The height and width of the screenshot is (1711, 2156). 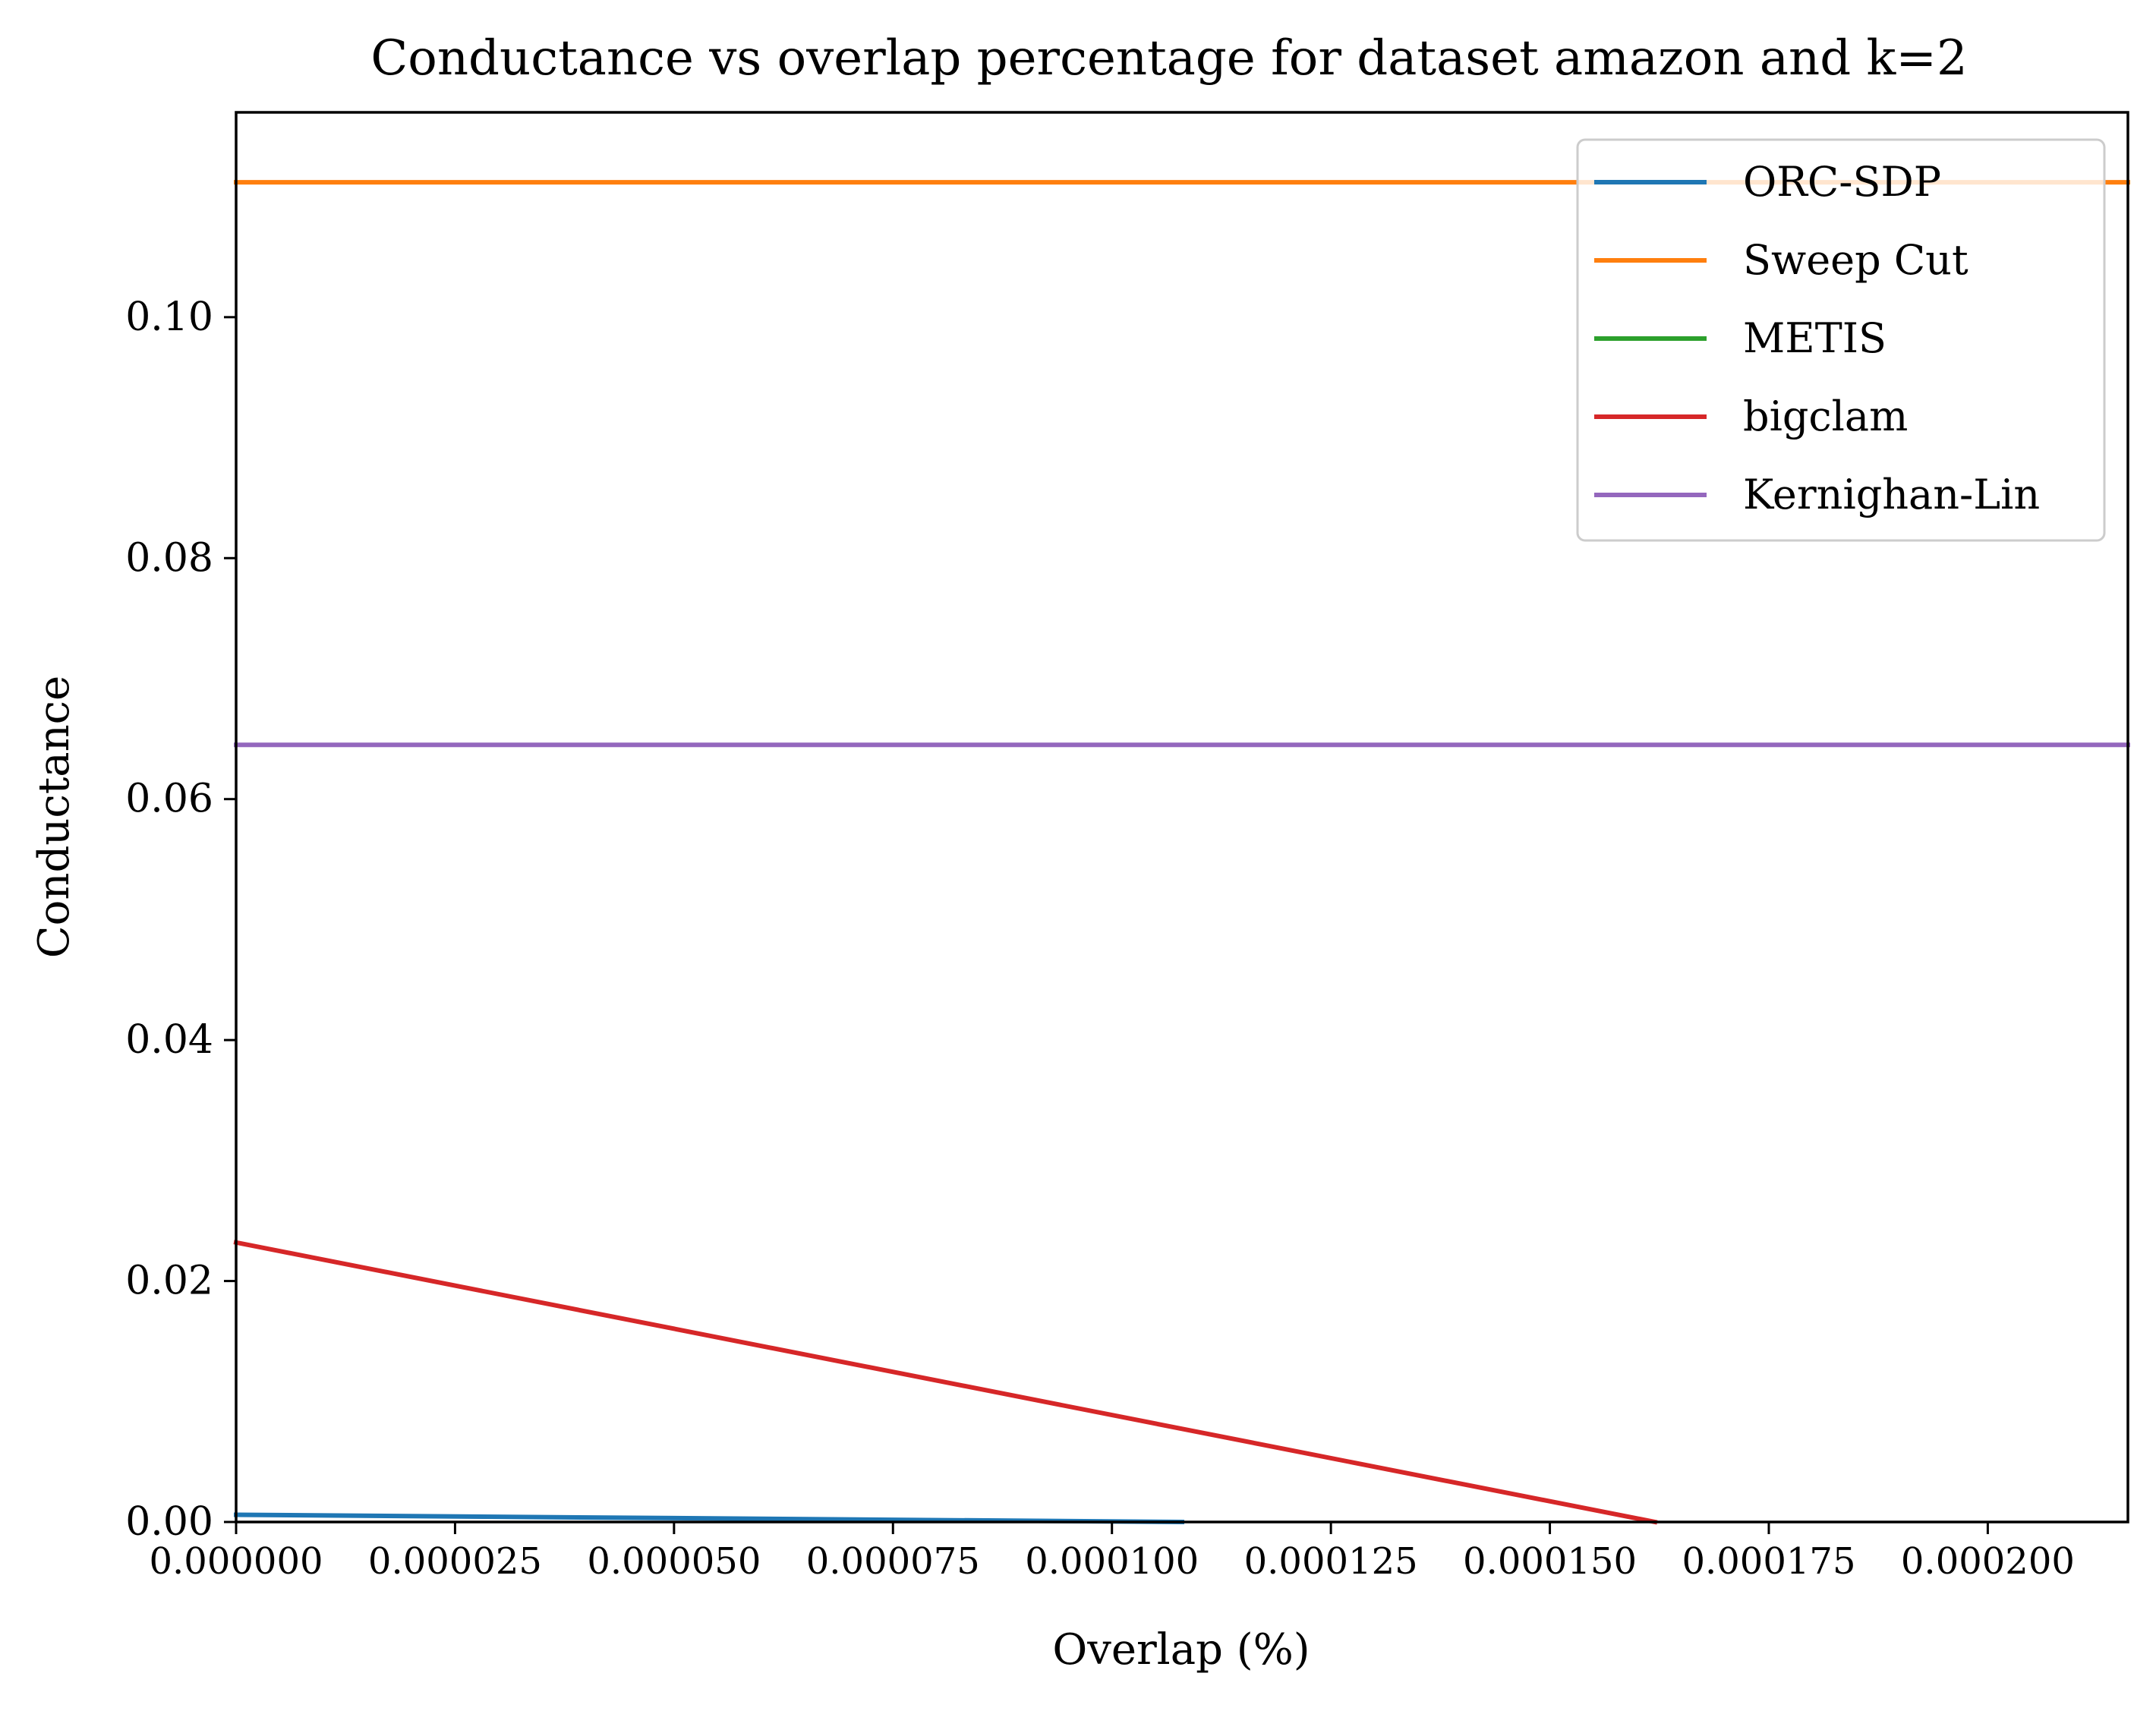 What do you see at coordinates (236, 1561) in the screenshot?
I see `x-tick-label: 0.000000` at bounding box center [236, 1561].